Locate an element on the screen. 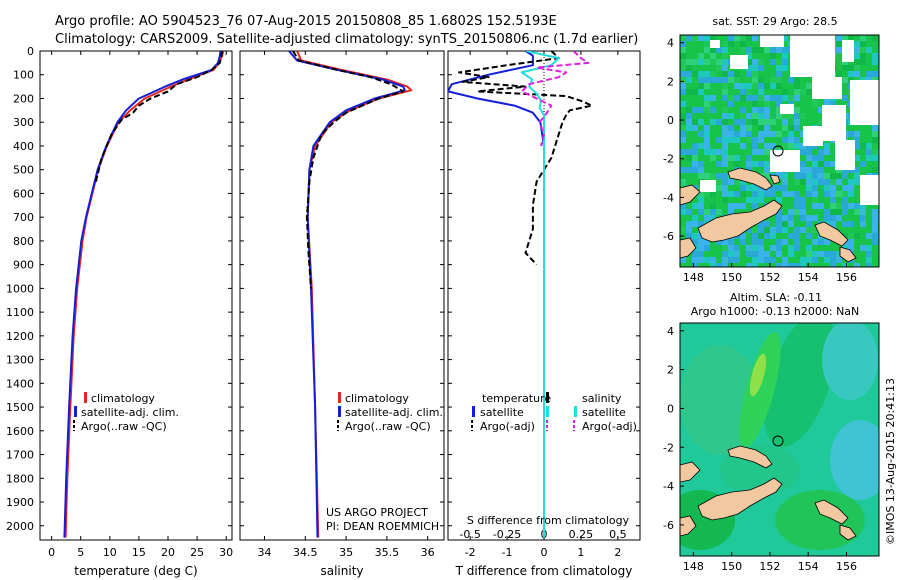 This screenshot has height=580, width=900. s-tick-label: -0.5 is located at coordinates (469, 534).